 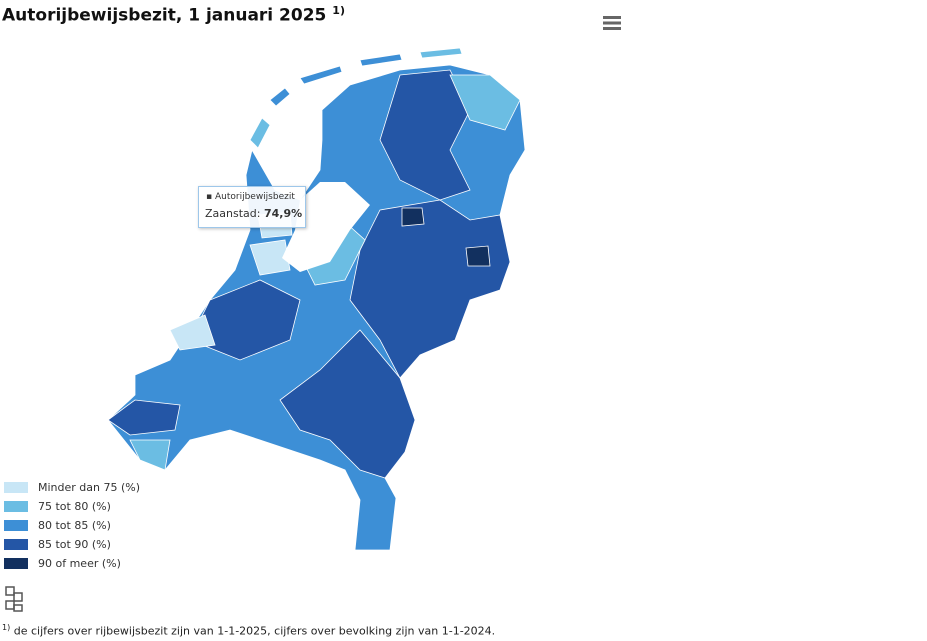 I want to click on tooltip-label: Zaanstad:, so click(x=233, y=213).